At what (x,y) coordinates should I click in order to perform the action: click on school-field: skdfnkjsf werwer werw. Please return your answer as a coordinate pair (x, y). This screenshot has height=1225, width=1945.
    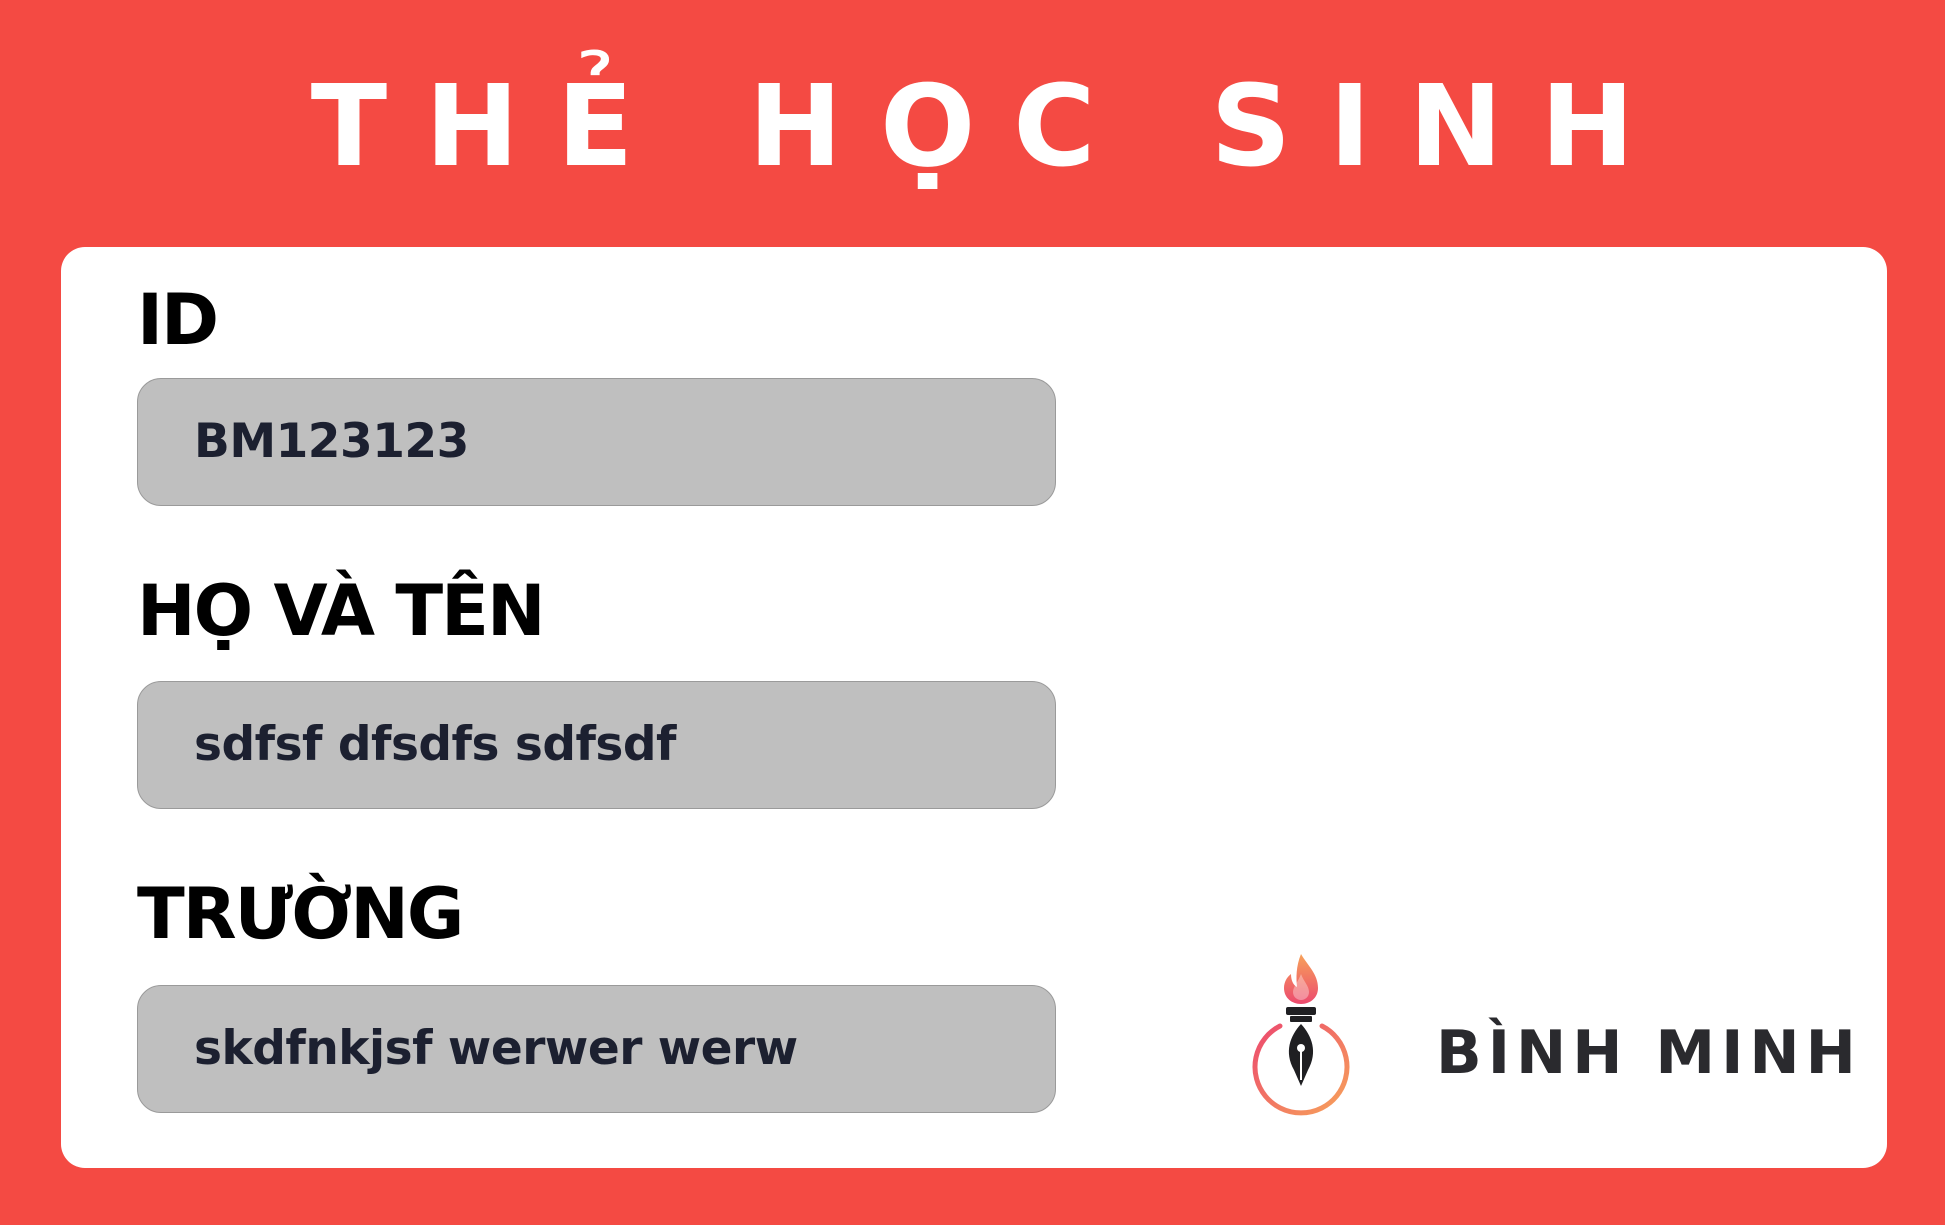
    Looking at the image, I should click on (596, 1049).